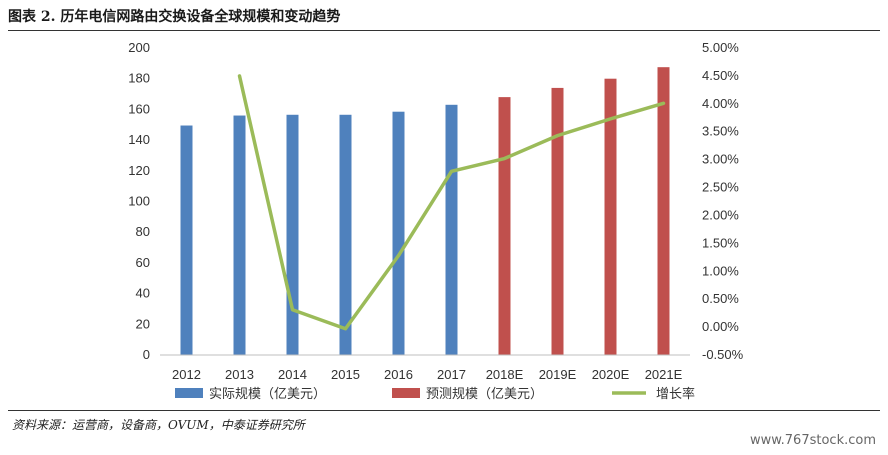 The height and width of the screenshot is (455, 888). I want to click on right-y-tick-label: 0.50%, so click(720, 298).